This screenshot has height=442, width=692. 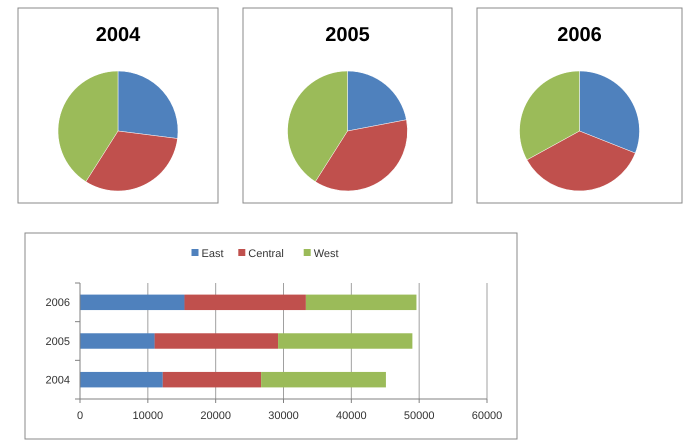 What do you see at coordinates (58, 303) in the screenshot?
I see `y-tick-label: 2006` at bounding box center [58, 303].